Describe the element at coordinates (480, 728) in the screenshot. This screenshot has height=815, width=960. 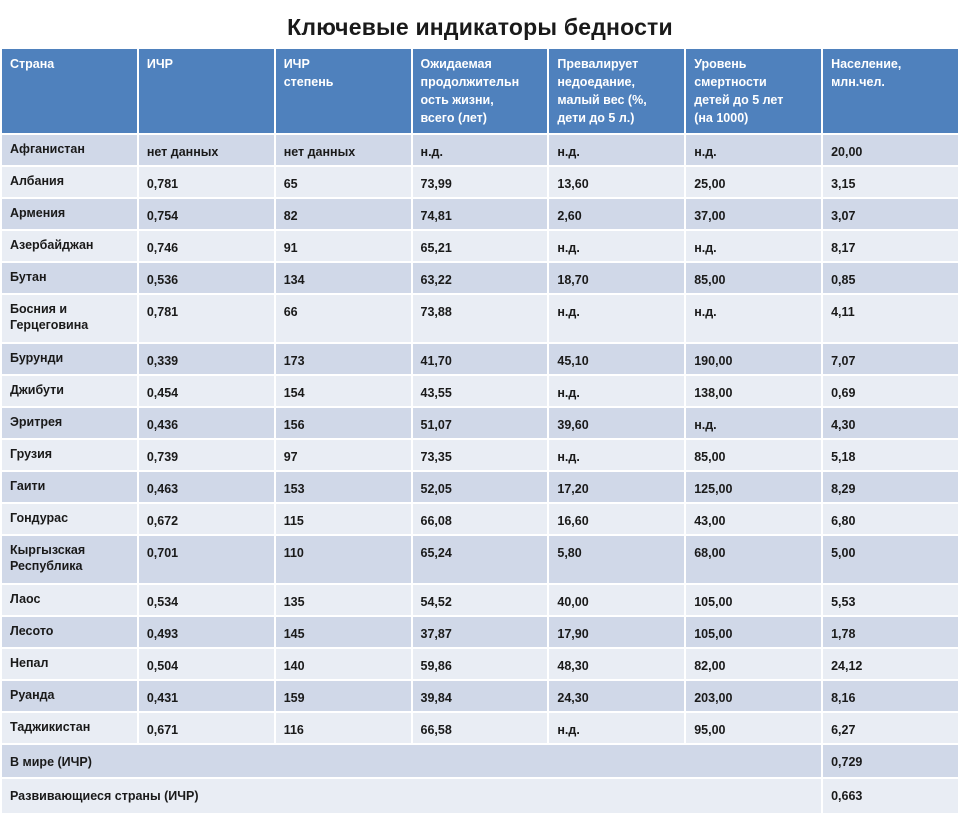
I see `table-row: Таджикистан 0,671 116 66,58 н.д. 95,00 6,27` at that location.